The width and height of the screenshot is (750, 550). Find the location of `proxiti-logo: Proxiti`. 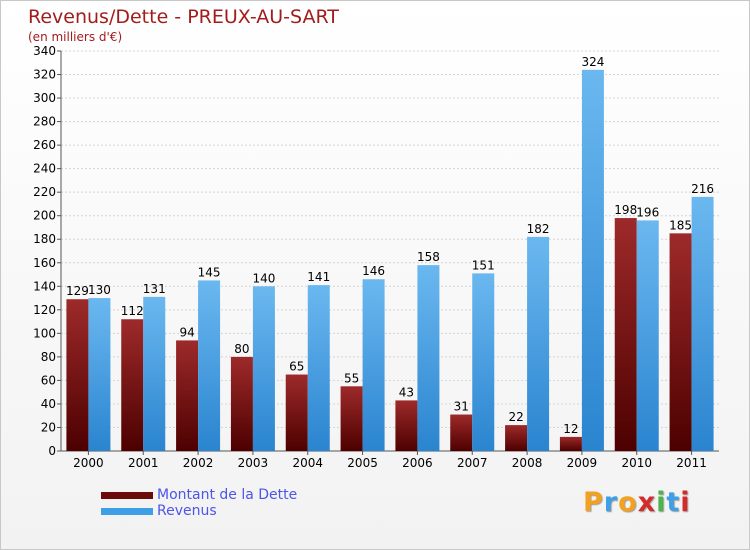

proxiti-logo: Proxiti is located at coordinates (637, 502).